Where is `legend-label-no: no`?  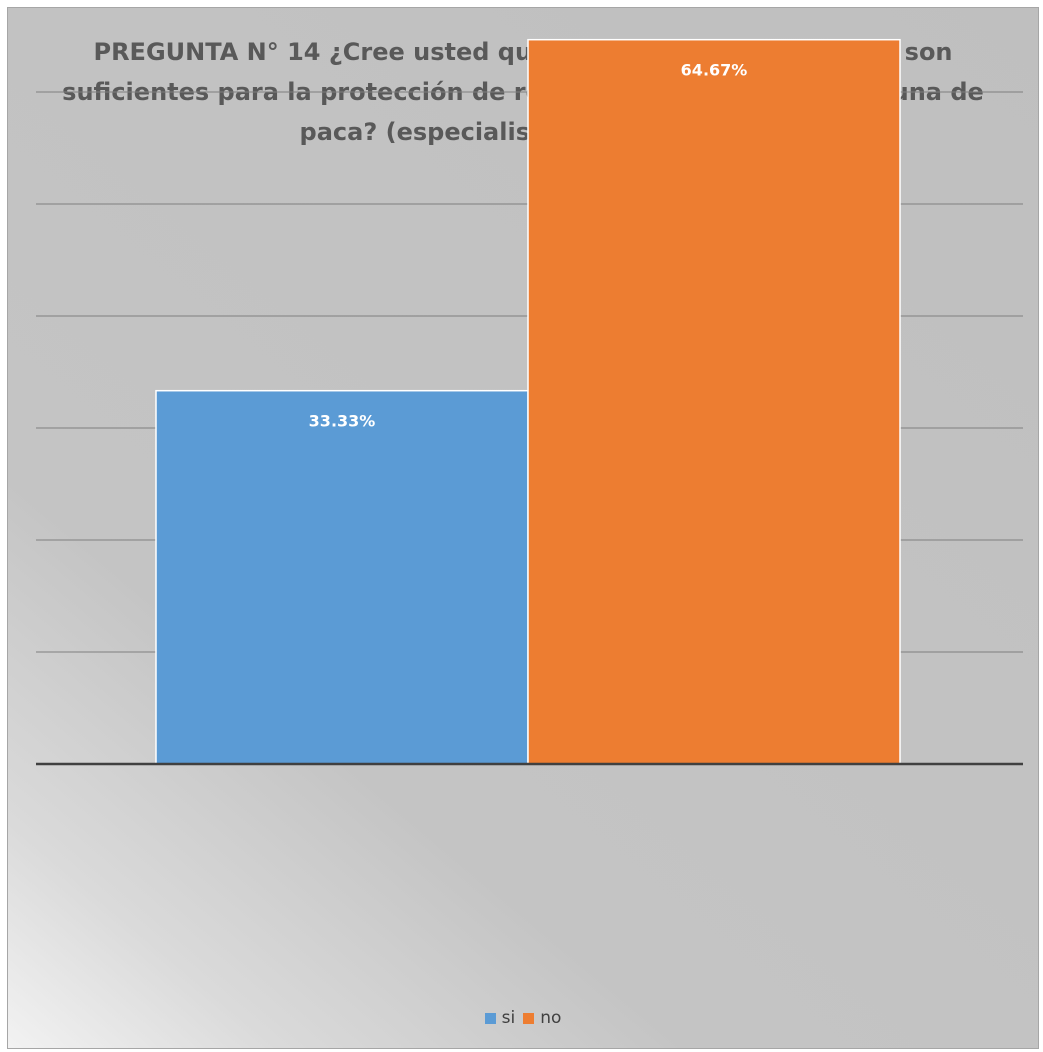
legend-label-no: no is located at coordinates (551, 1018).